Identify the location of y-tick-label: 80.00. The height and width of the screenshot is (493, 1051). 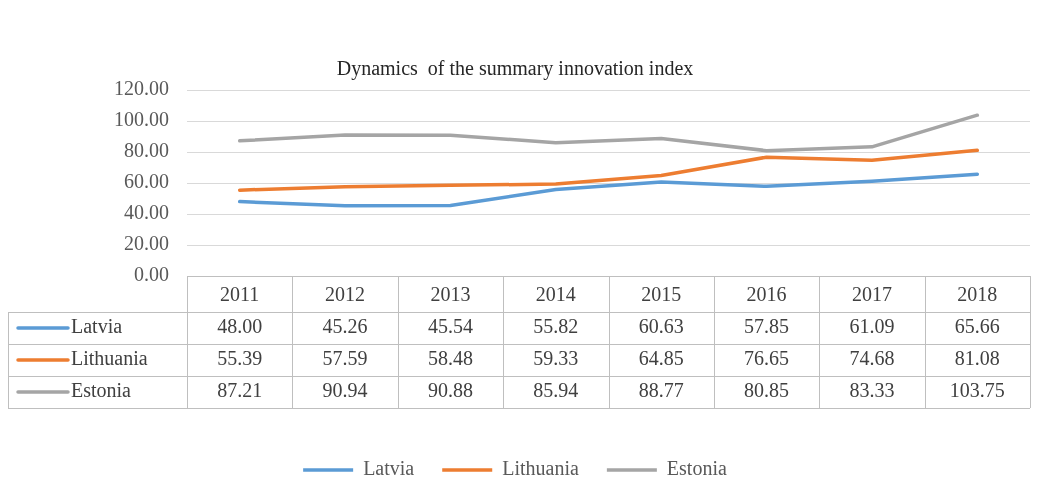
(146, 150).